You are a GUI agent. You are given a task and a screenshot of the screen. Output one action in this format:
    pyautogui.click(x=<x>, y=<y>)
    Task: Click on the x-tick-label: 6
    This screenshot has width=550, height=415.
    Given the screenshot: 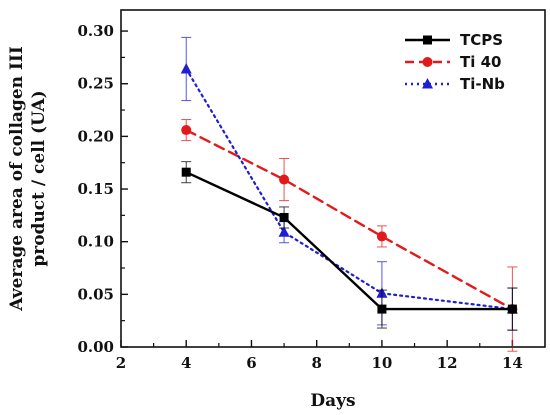 What is the action you would take?
    pyautogui.click(x=251, y=363)
    